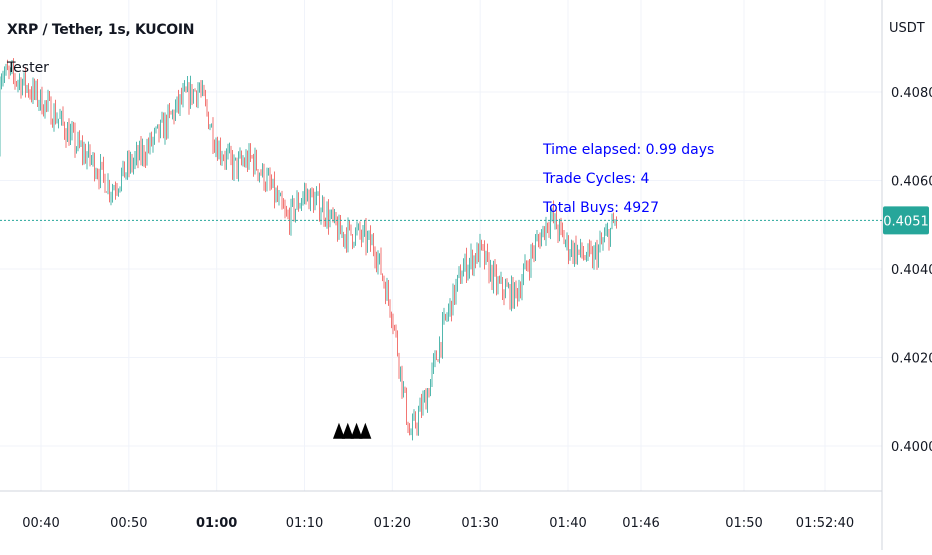  I want to click on indicator-label: Tester, so click(28, 68).